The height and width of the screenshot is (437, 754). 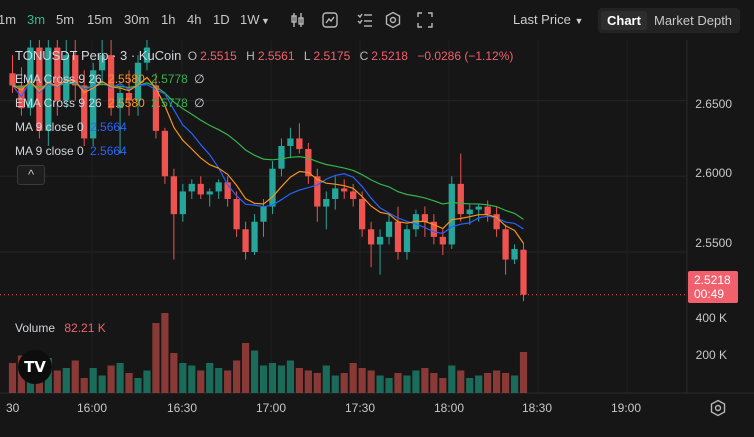 What do you see at coordinates (718, 408) in the screenshot?
I see `chart-settings-icon` at bounding box center [718, 408].